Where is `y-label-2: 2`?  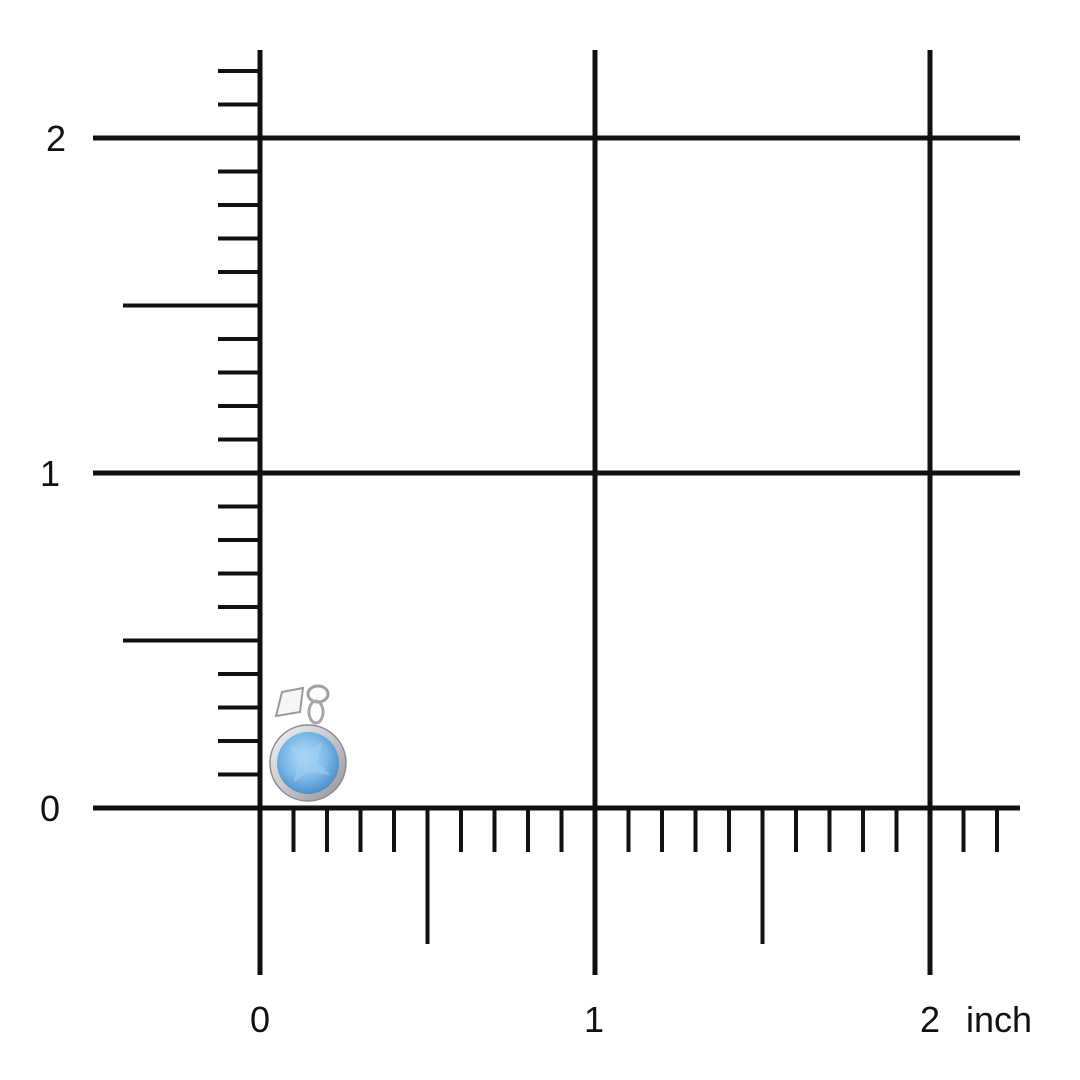 y-label-2: 2 is located at coordinates (56, 138).